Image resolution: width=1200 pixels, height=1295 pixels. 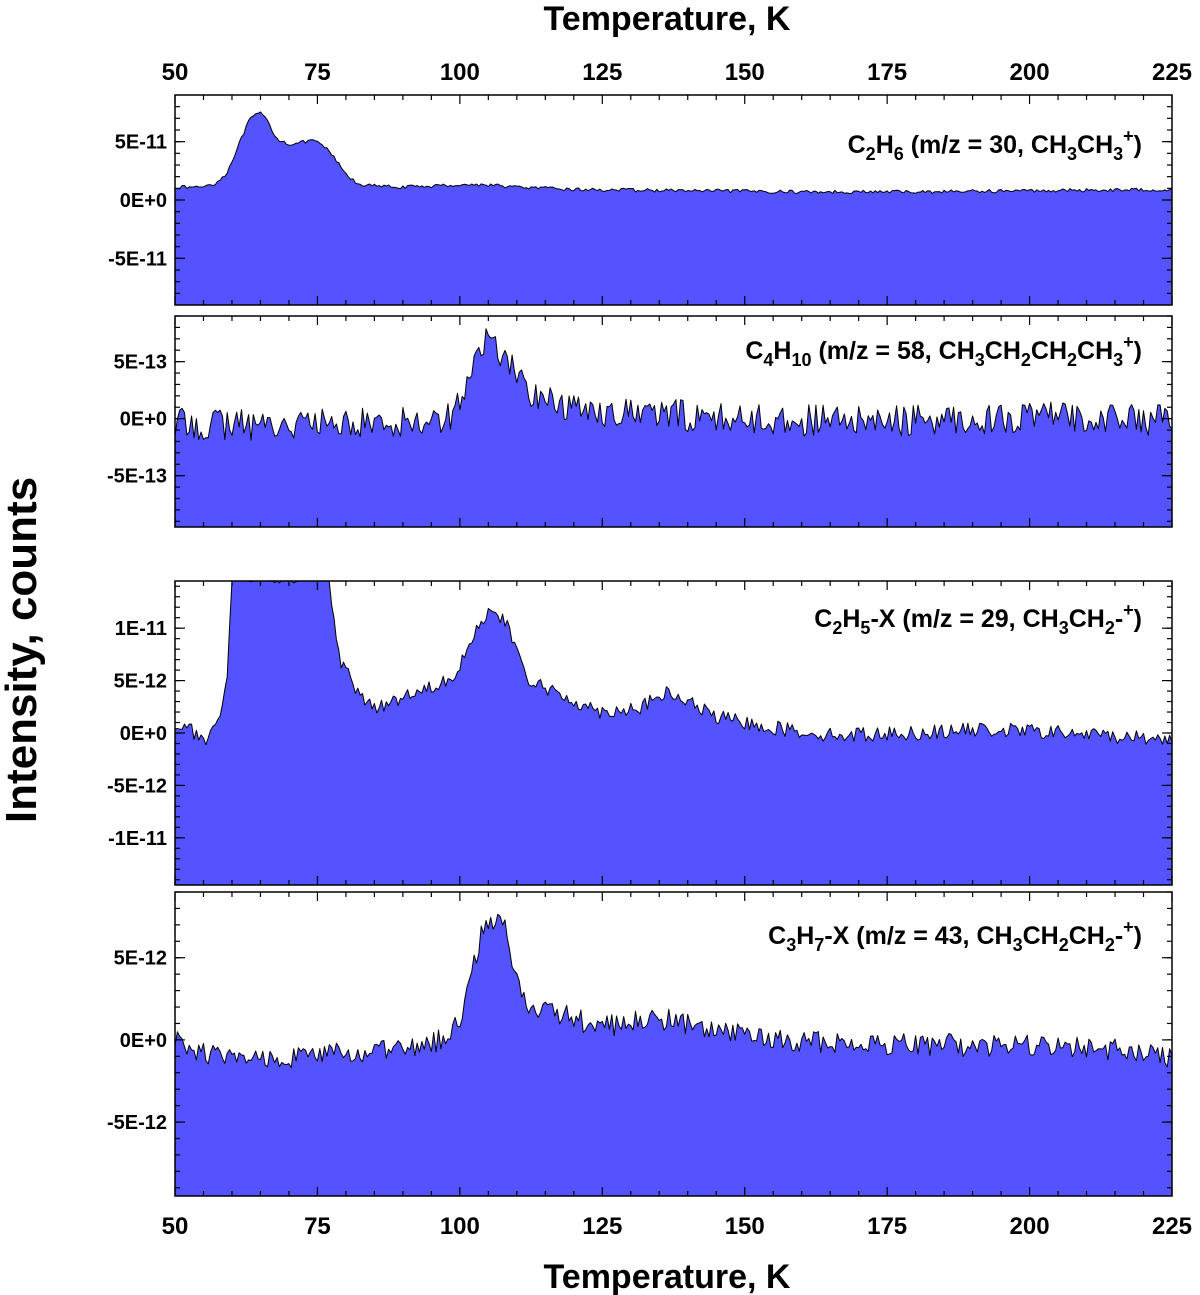 I want to click on bottom-axis-title: Temperature, K, so click(x=667, y=1276).